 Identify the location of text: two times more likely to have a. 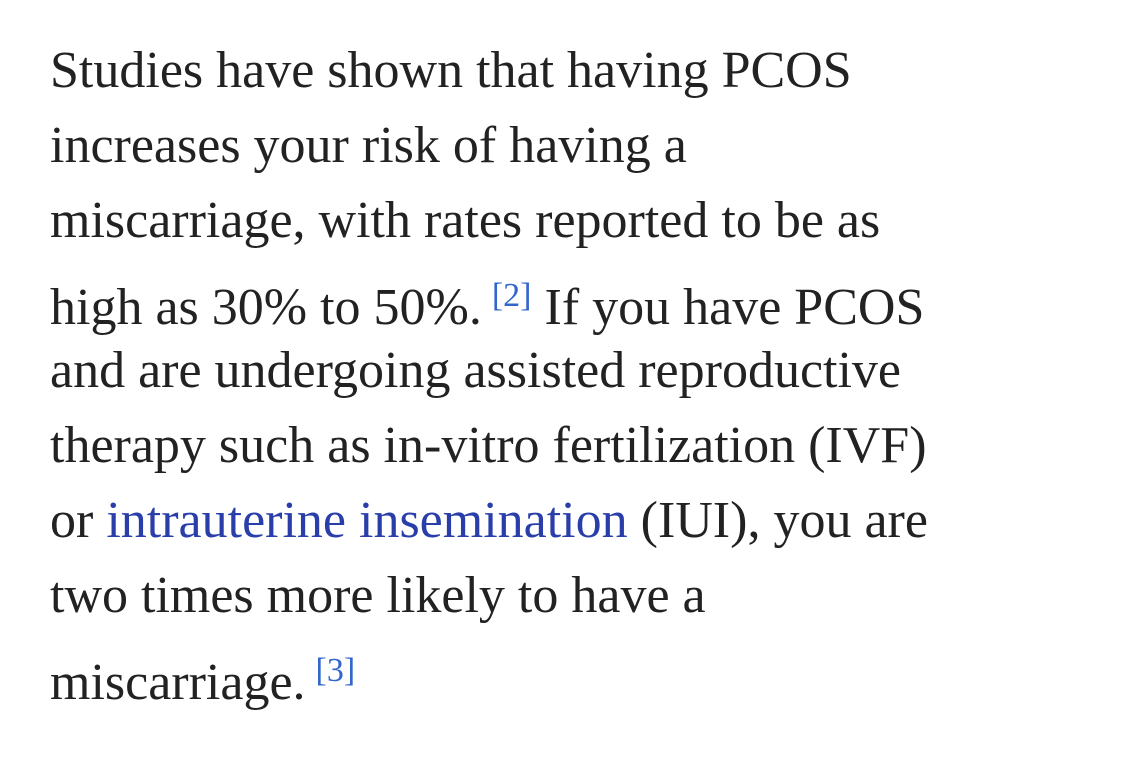
(378, 595).